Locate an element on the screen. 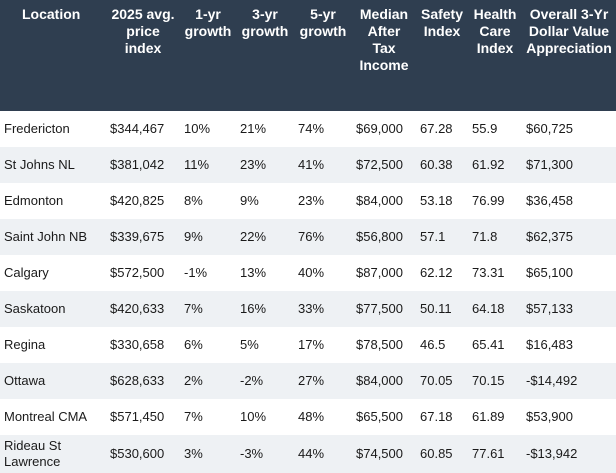 The height and width of the screenshot is (473, 616). table-cell: 76% is located at coordinates (311, 236).